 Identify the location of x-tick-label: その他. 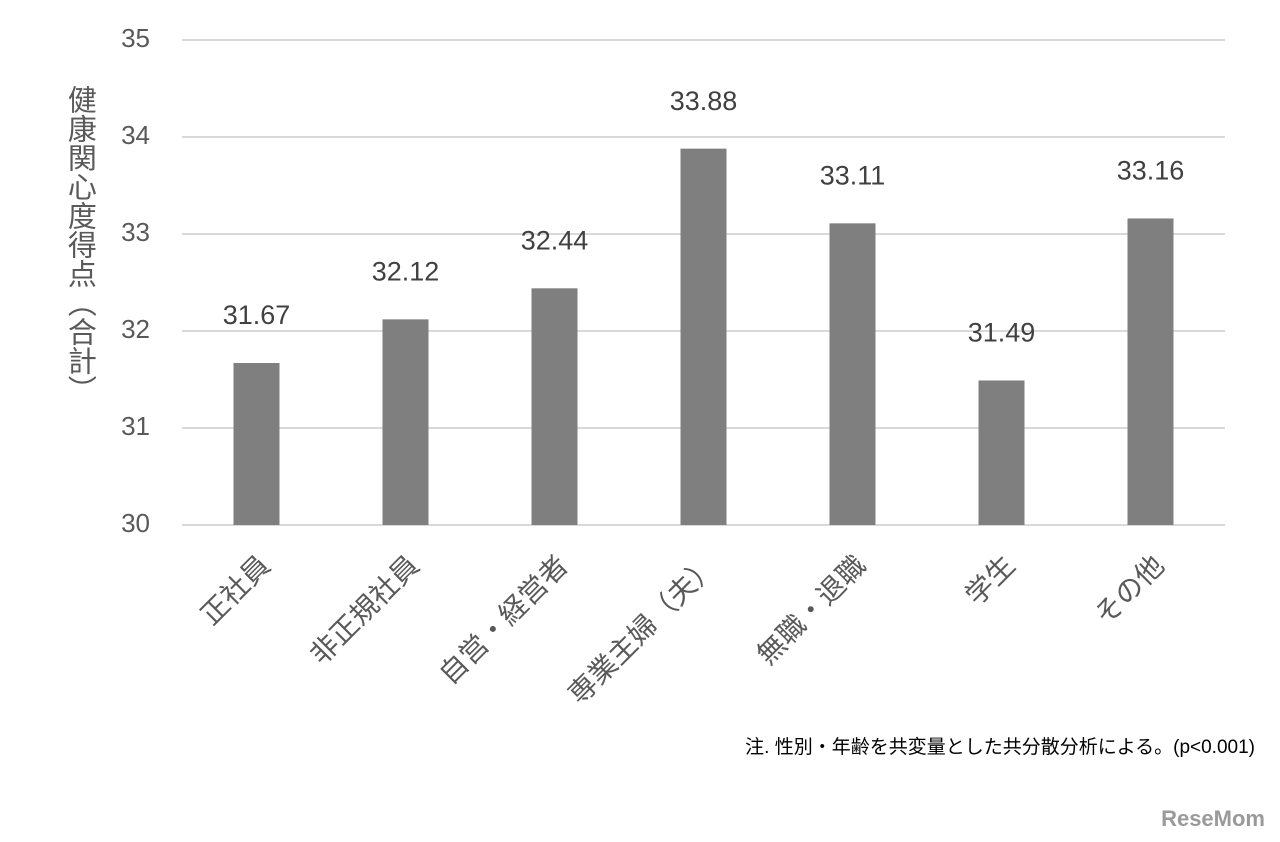
(1129, 590).